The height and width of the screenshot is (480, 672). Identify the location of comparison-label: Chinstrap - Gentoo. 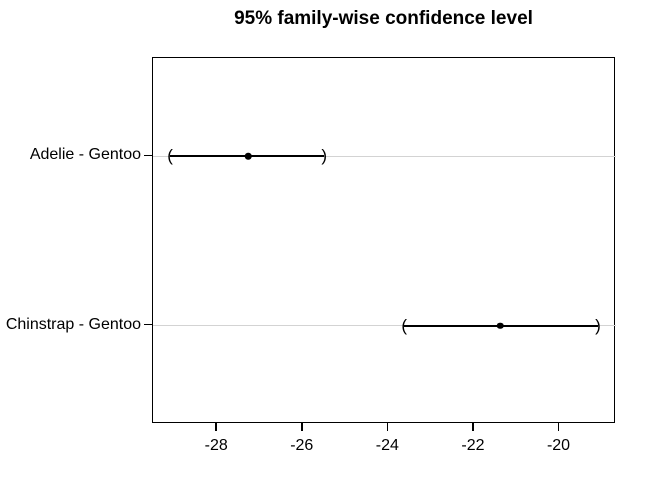
(73, 324).